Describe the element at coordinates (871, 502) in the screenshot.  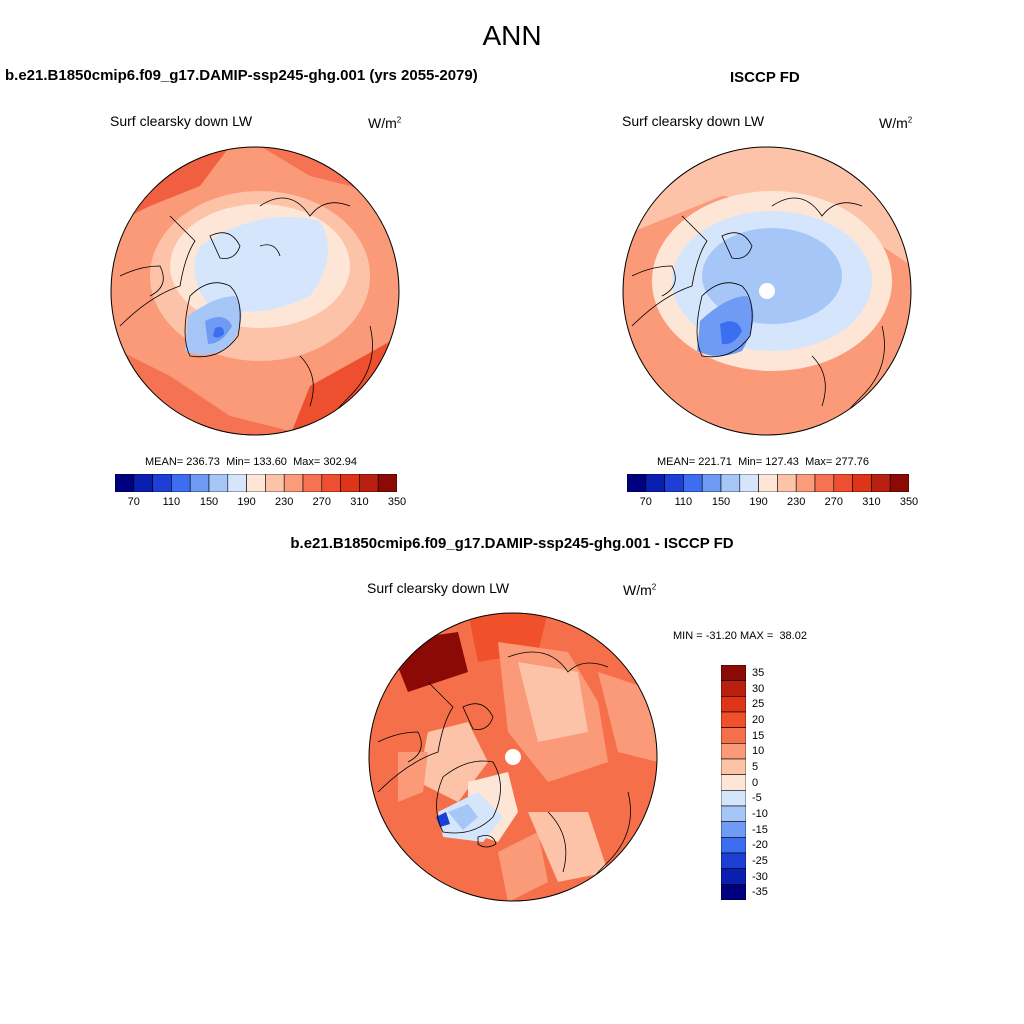
I see `colorbar-right-tick-label: 310` at that location.